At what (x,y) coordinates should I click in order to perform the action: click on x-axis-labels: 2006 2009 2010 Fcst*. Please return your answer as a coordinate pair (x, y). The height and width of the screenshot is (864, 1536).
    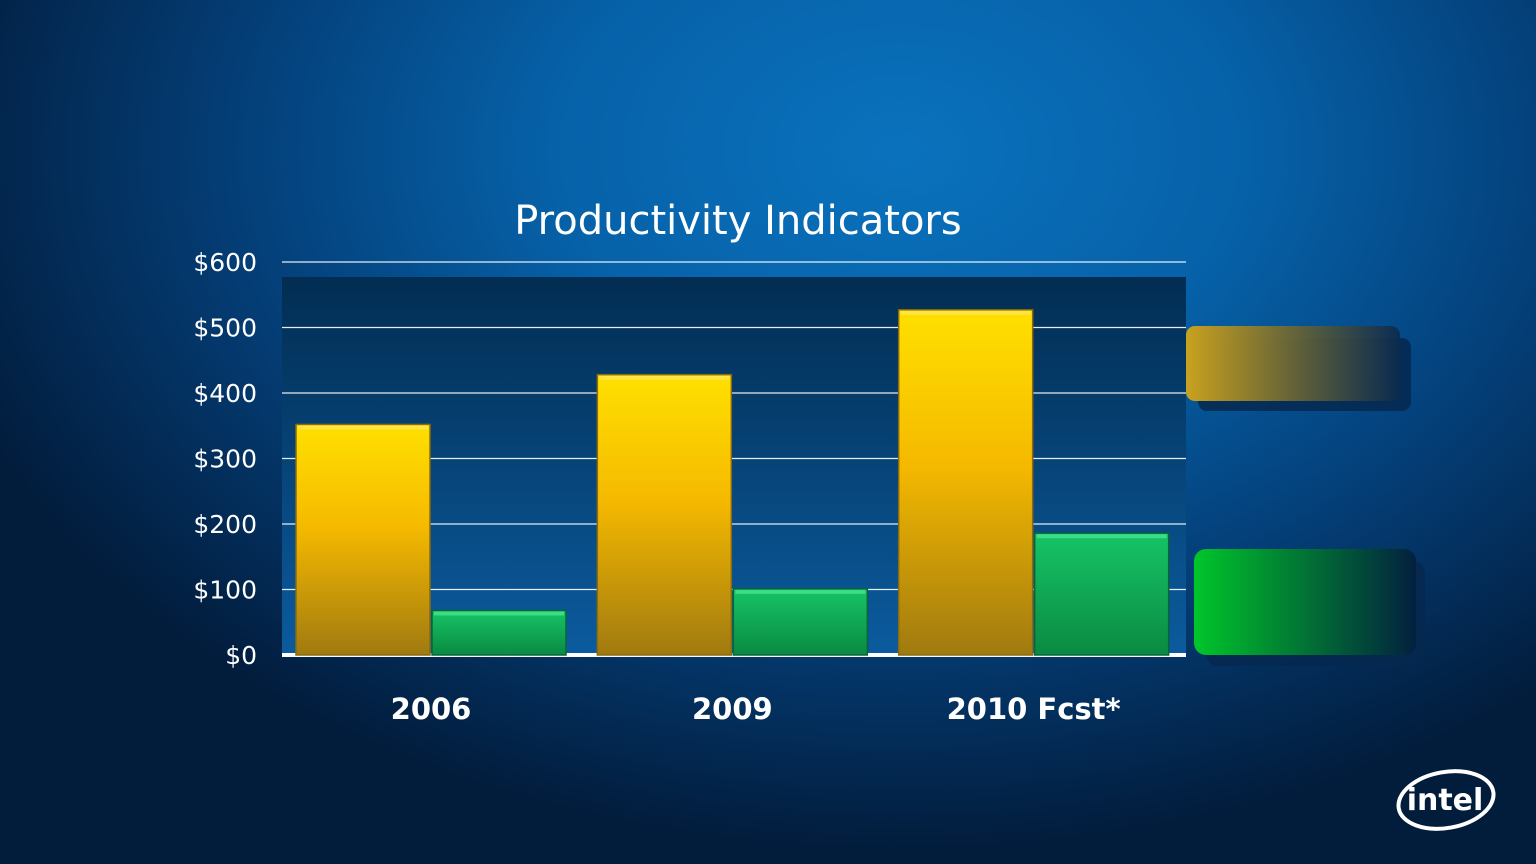
    Looking at the image, I should click on (756, 709).